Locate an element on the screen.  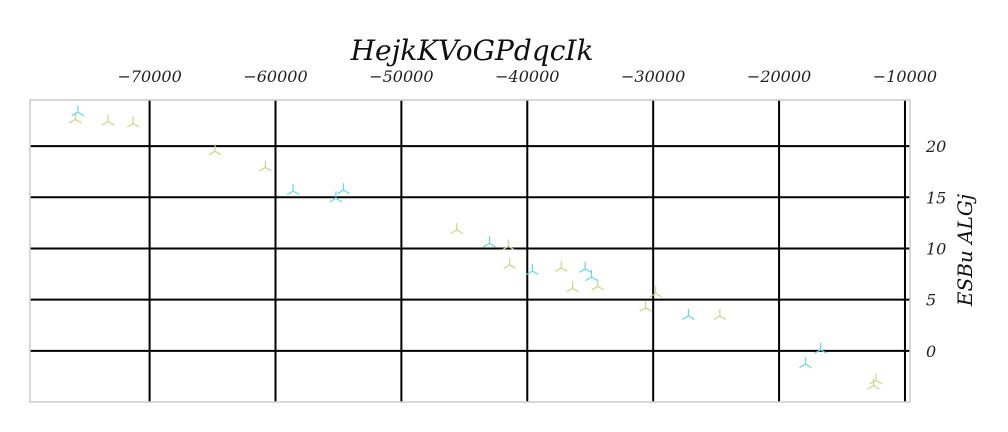
y-tick-label: 10 is located at coordinates (936, 248).